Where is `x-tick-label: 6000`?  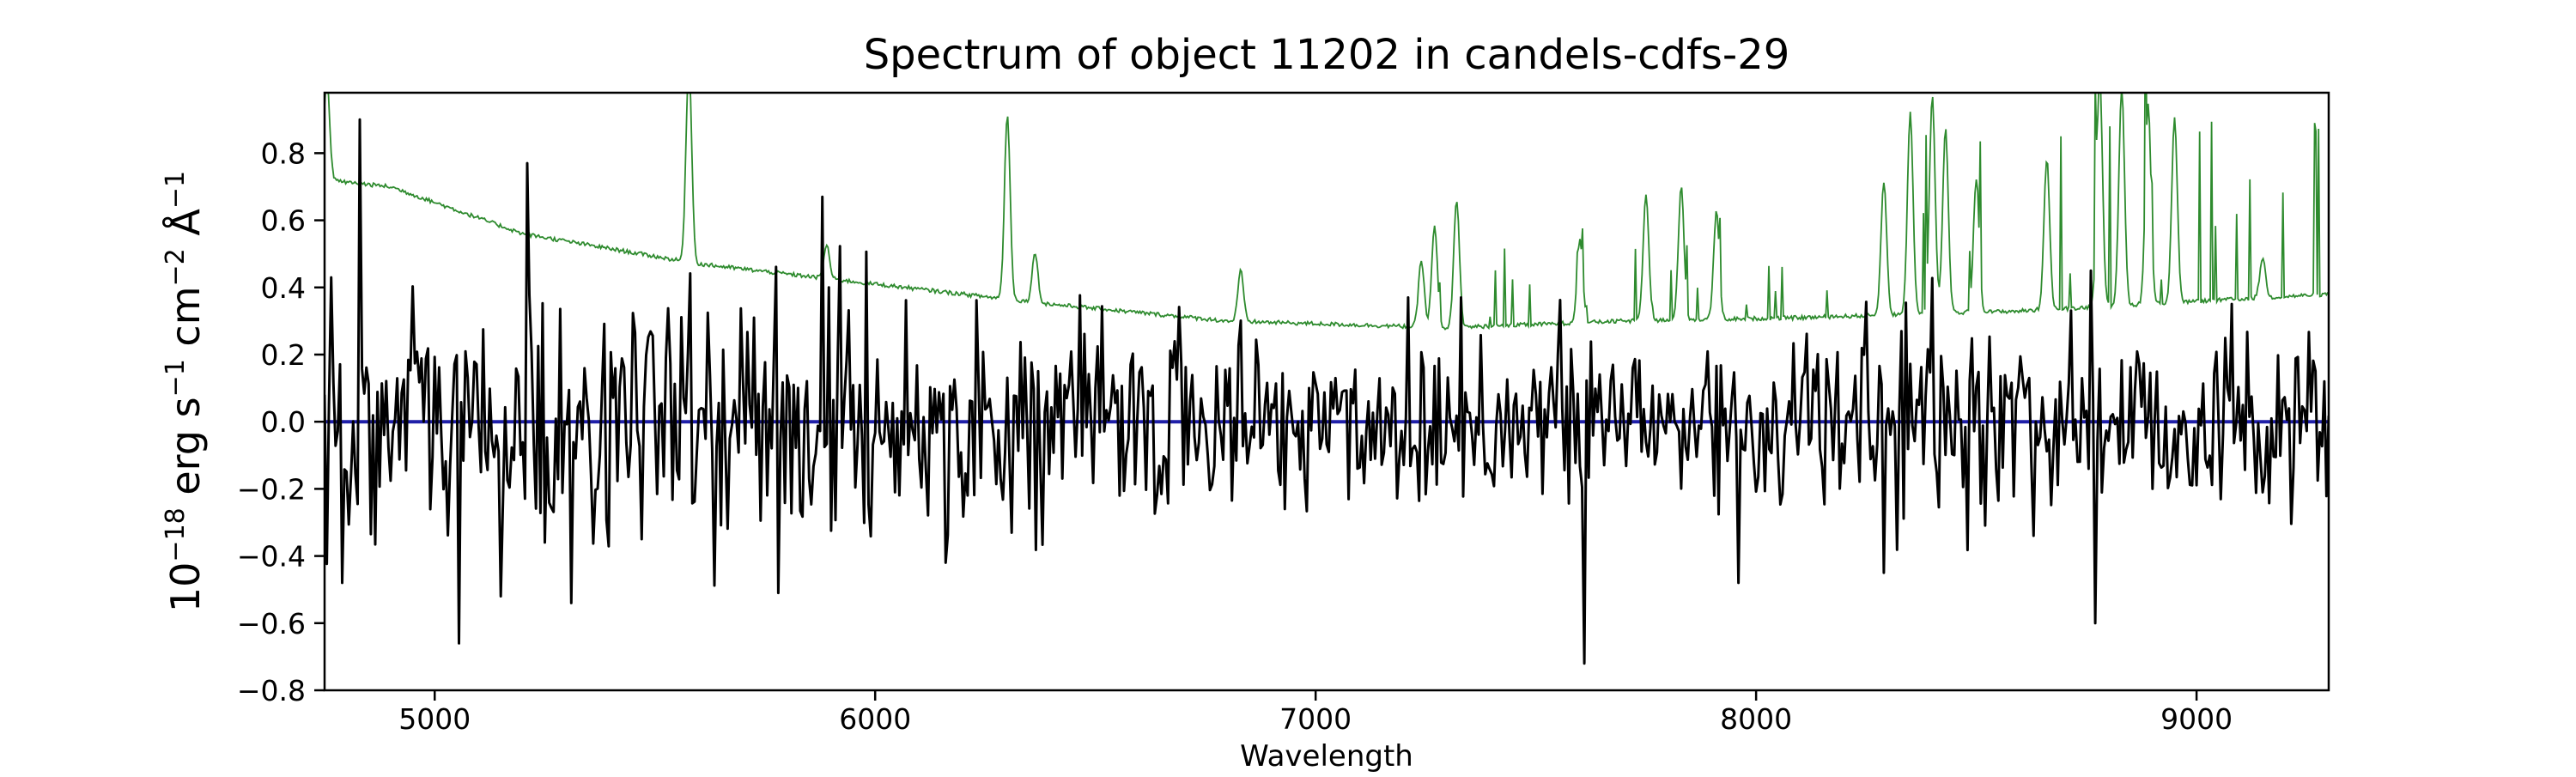
x-tick-label: 6000 is located at coordinates (875, 719).